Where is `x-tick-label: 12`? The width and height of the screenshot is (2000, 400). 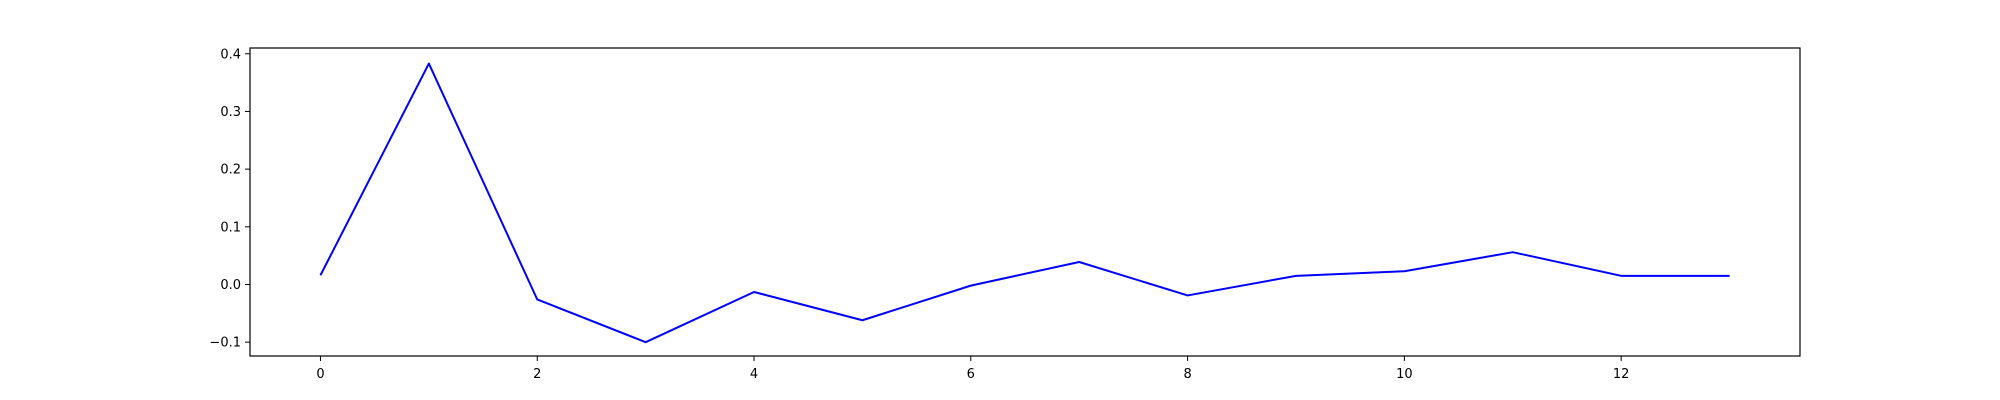 x-tick-label: 12 is located at coordinates (1621, 374).